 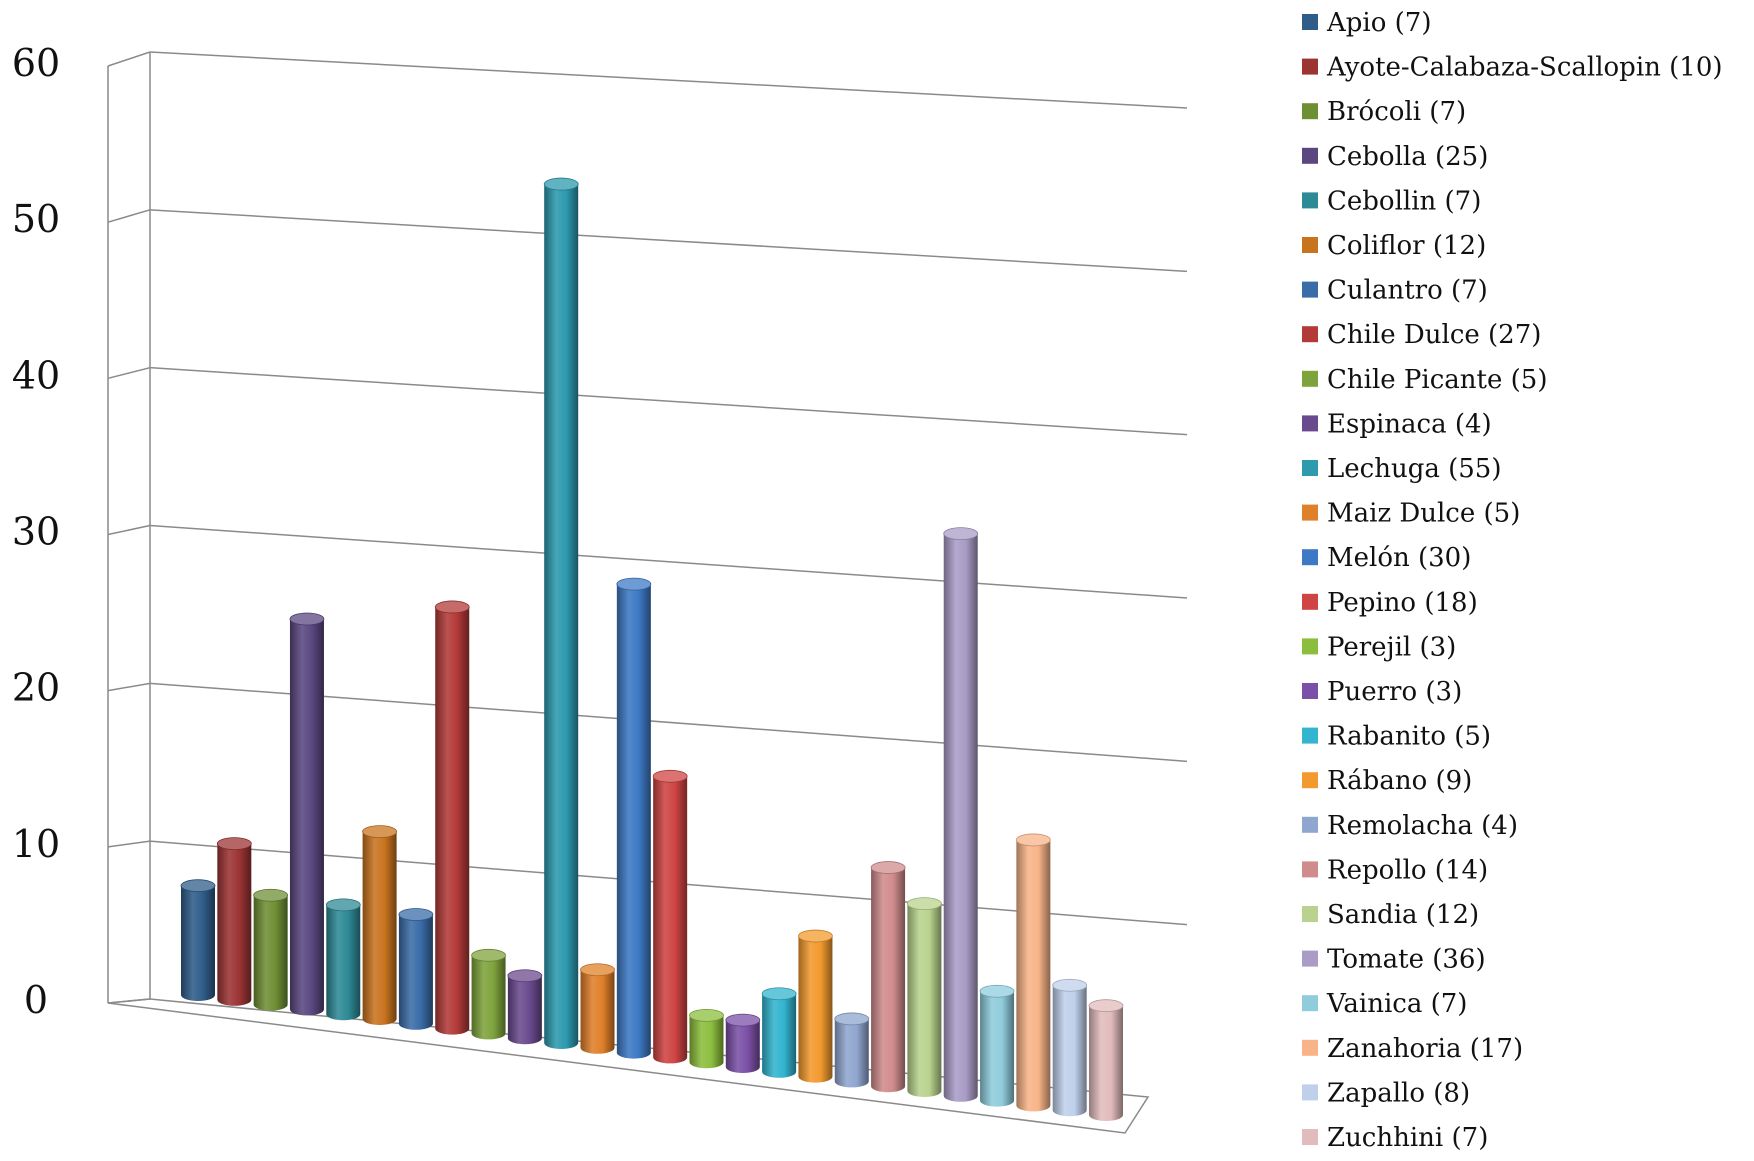 What do you see at coordinates (1407, 1138) in the screenshot?
I see `legend-label: Zuchhini (7)` at bounding box center [1407, 1138].